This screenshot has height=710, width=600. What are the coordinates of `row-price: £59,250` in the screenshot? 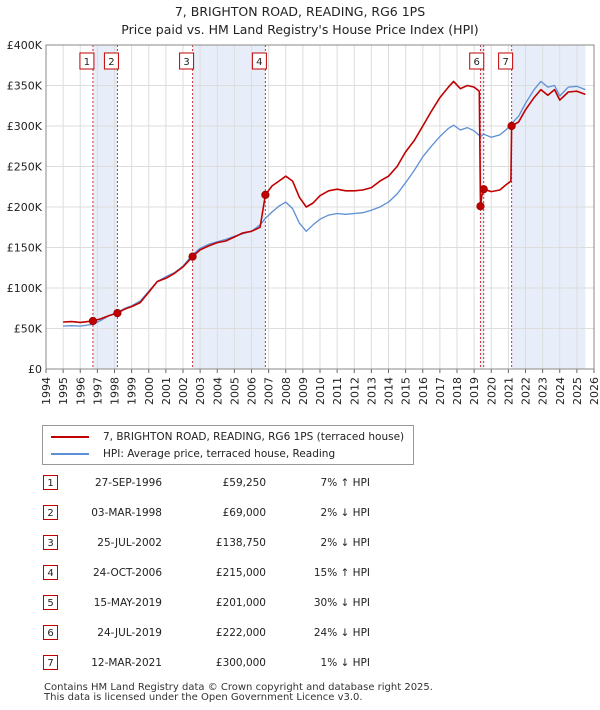 It's located at (244, 483).